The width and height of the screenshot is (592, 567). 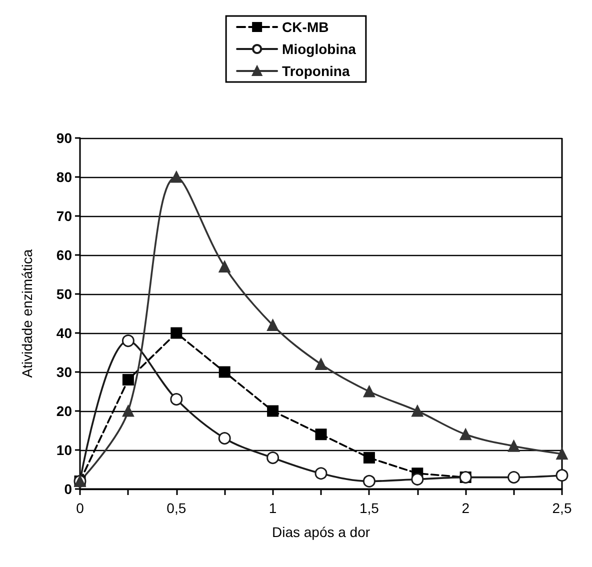 What do you see at coordinates (466, 508) in the screenshot?
I see `x-tick-label: 2` at bounding box center [466, 508].